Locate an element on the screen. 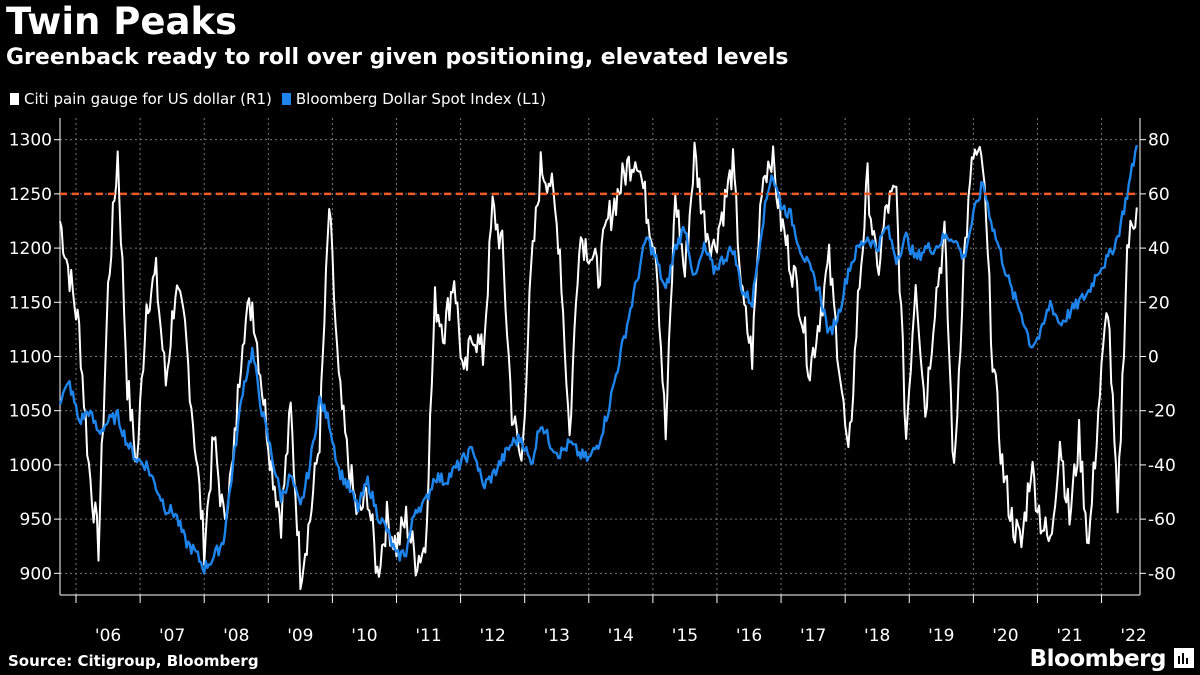 This screenshot has width=1200, height=675. y-left-label-950: 950 is located at coordinates (36, 520).